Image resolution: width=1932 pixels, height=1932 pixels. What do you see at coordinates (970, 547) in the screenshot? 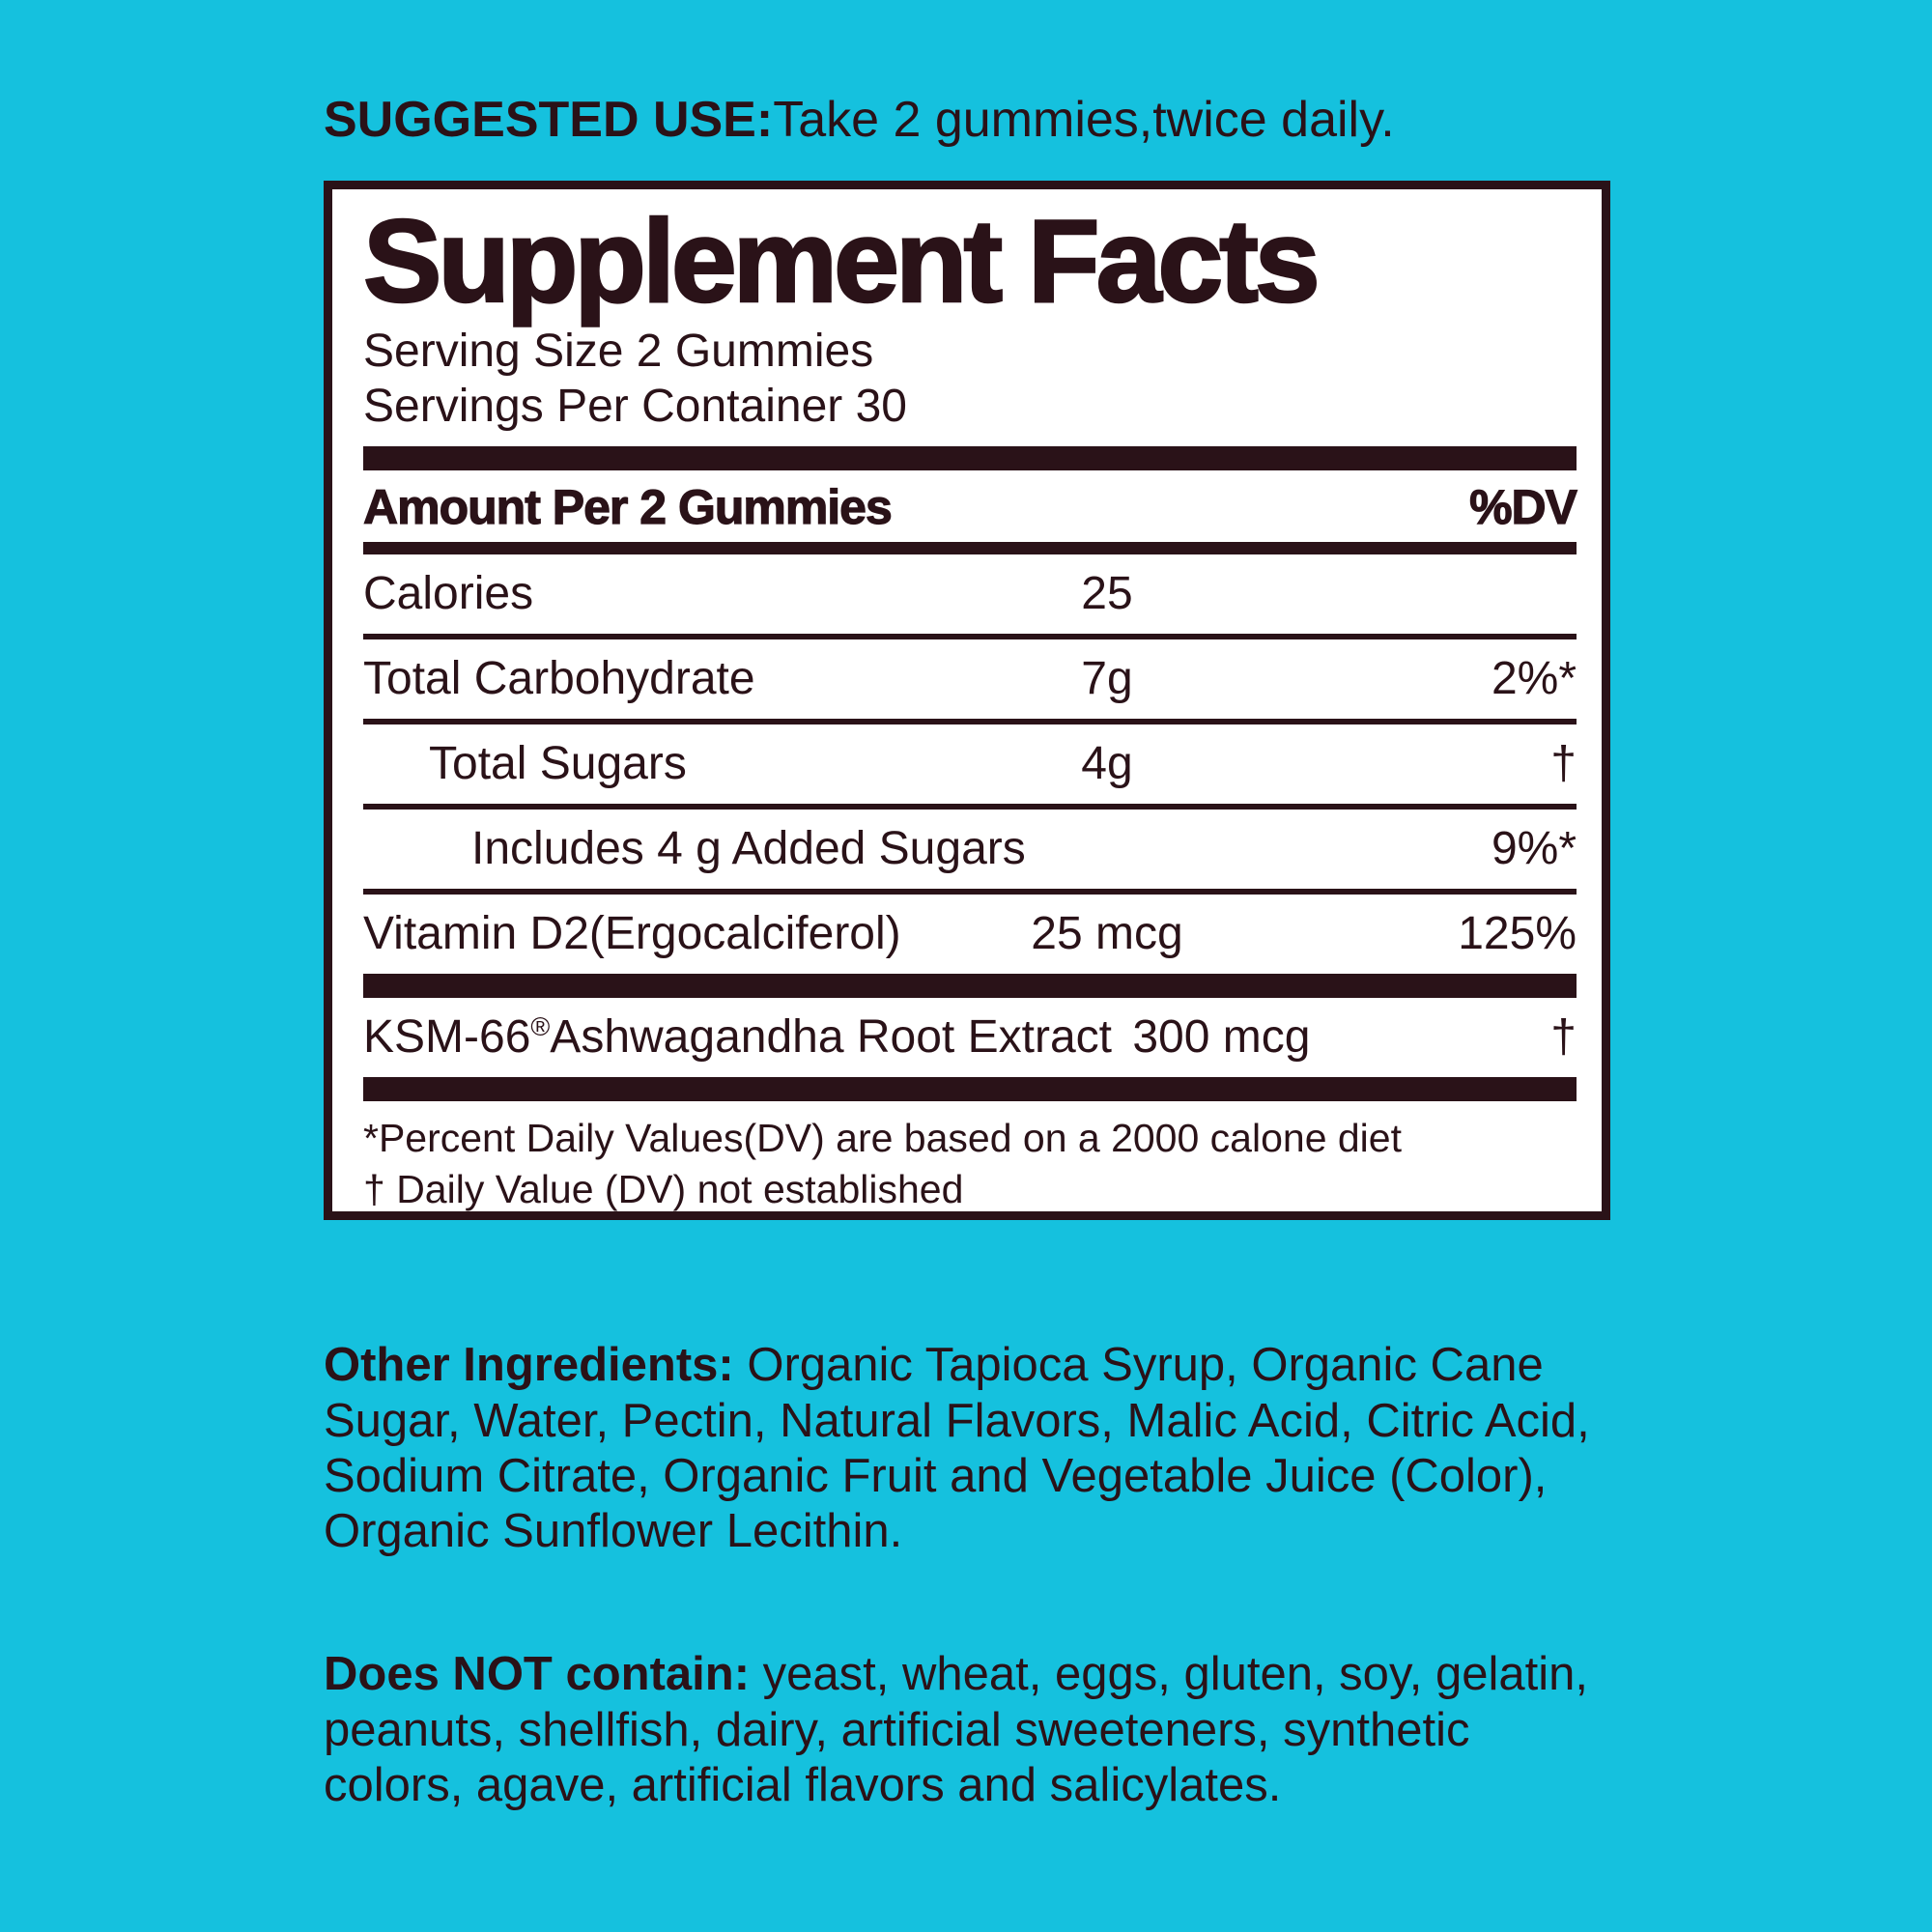
I see `header-divider` at bounding box center [970, 547].